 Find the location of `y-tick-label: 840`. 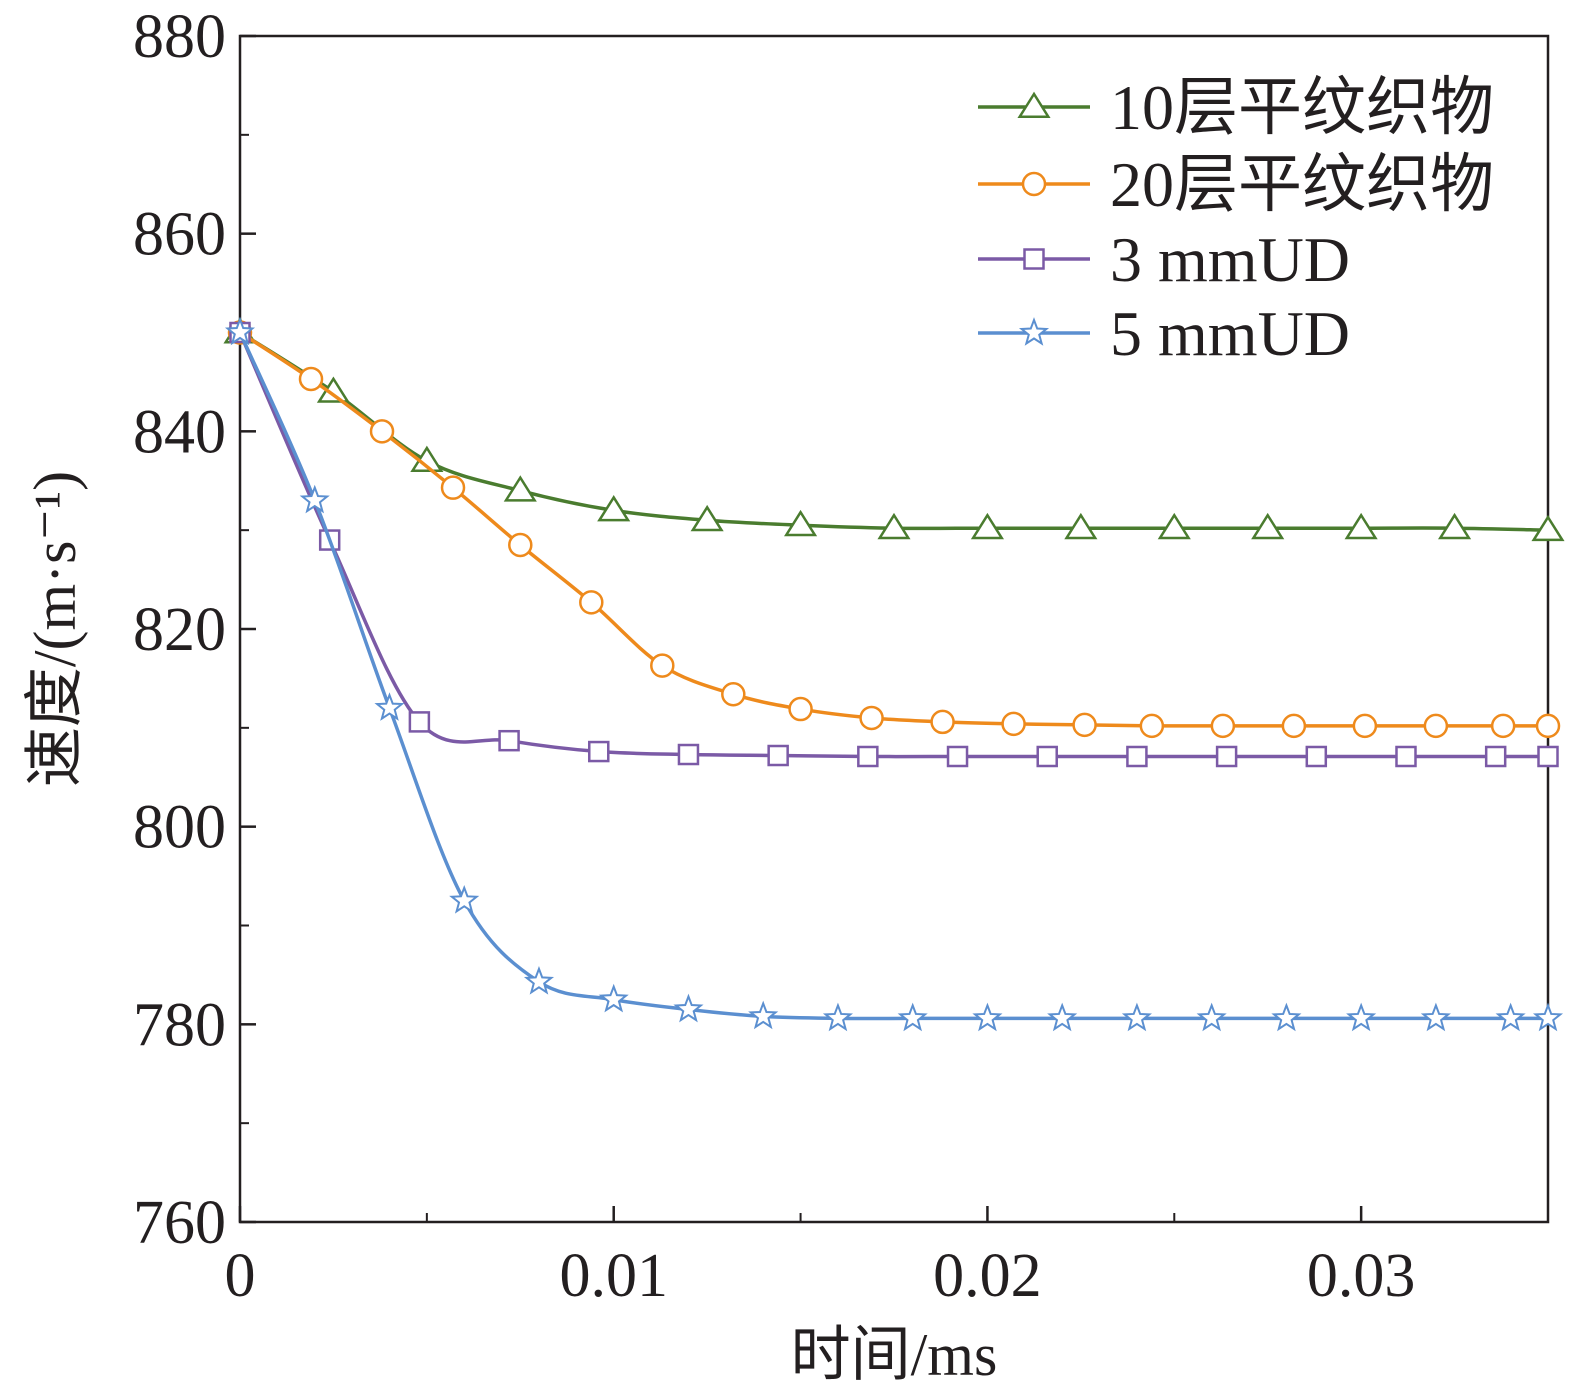

y-tick-label: 840 is located at coordinates (179, 432).